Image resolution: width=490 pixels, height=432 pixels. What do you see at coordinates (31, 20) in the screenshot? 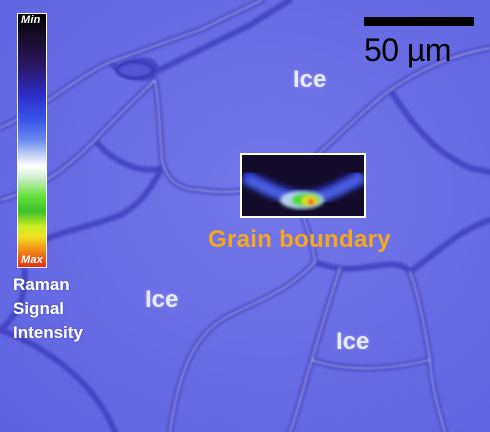
I see `colorbar-min-label: Min` at bounding box center [31, 20].